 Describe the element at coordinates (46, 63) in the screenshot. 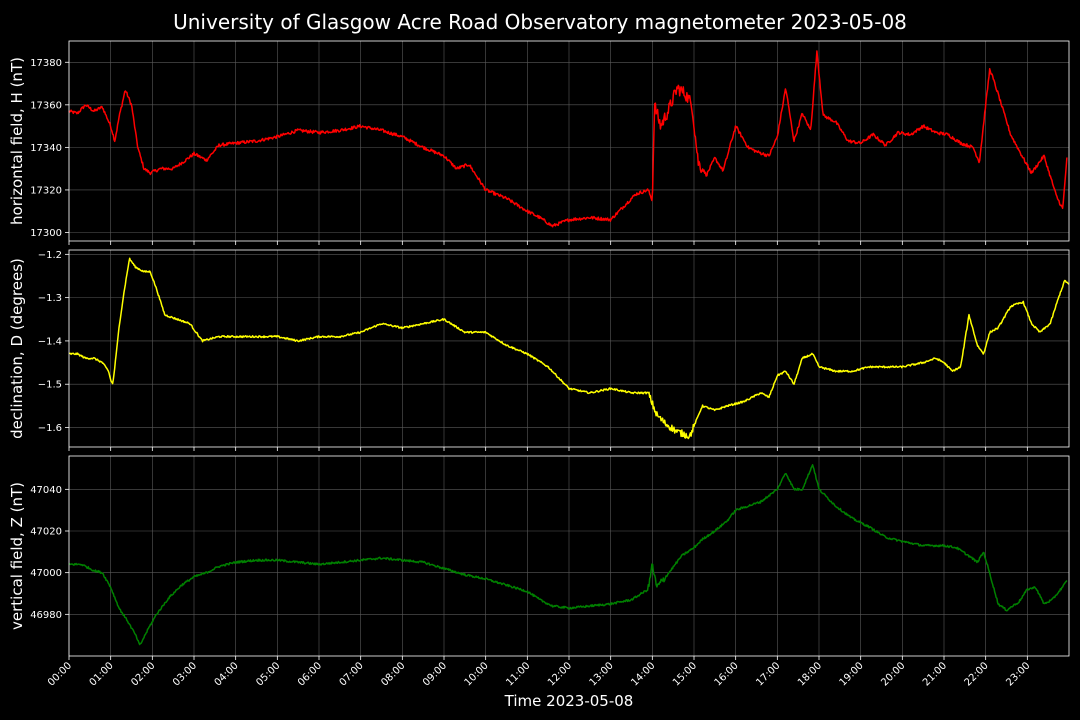

I see `y-tick-label: 17380` at that location.